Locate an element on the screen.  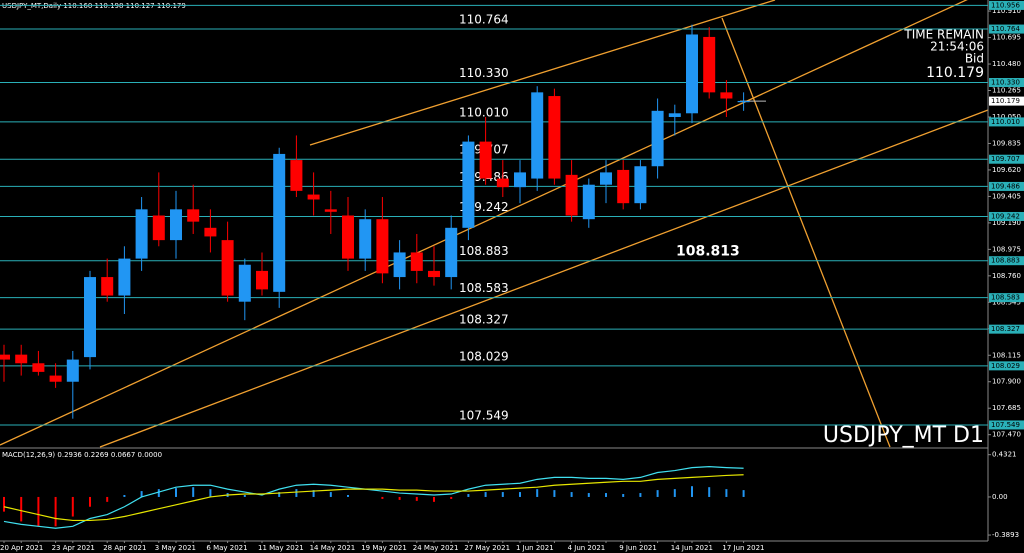
x-tick-label: 14 Jun 2021 is located at coordinates (692, 548).